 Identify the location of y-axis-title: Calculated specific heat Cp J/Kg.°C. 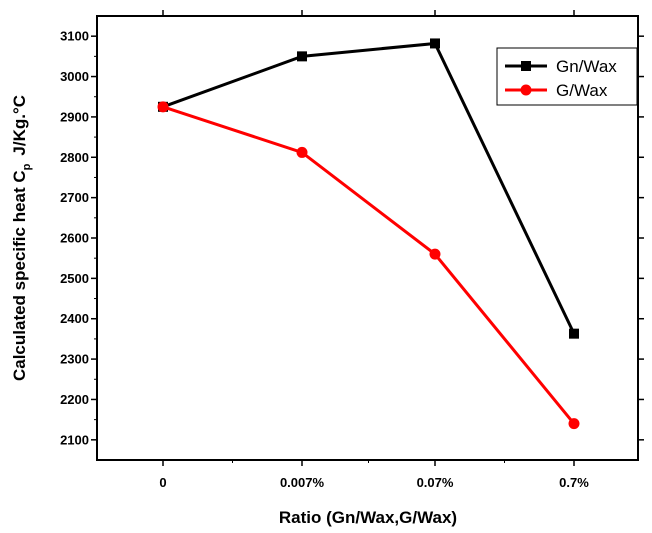
(21, 238).